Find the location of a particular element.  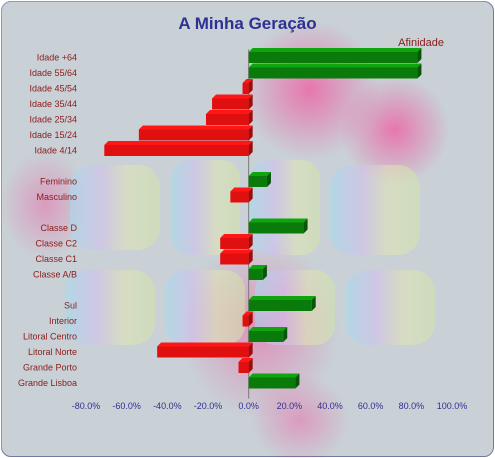

category-label: Idade 25/34 is located at coordinates (53, 120).